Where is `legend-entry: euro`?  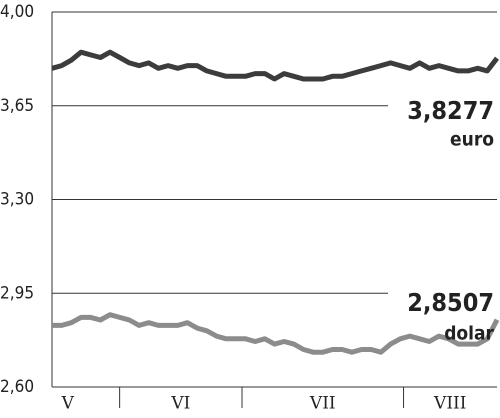
legend-entry: euro is located at coordinates (472, 140).